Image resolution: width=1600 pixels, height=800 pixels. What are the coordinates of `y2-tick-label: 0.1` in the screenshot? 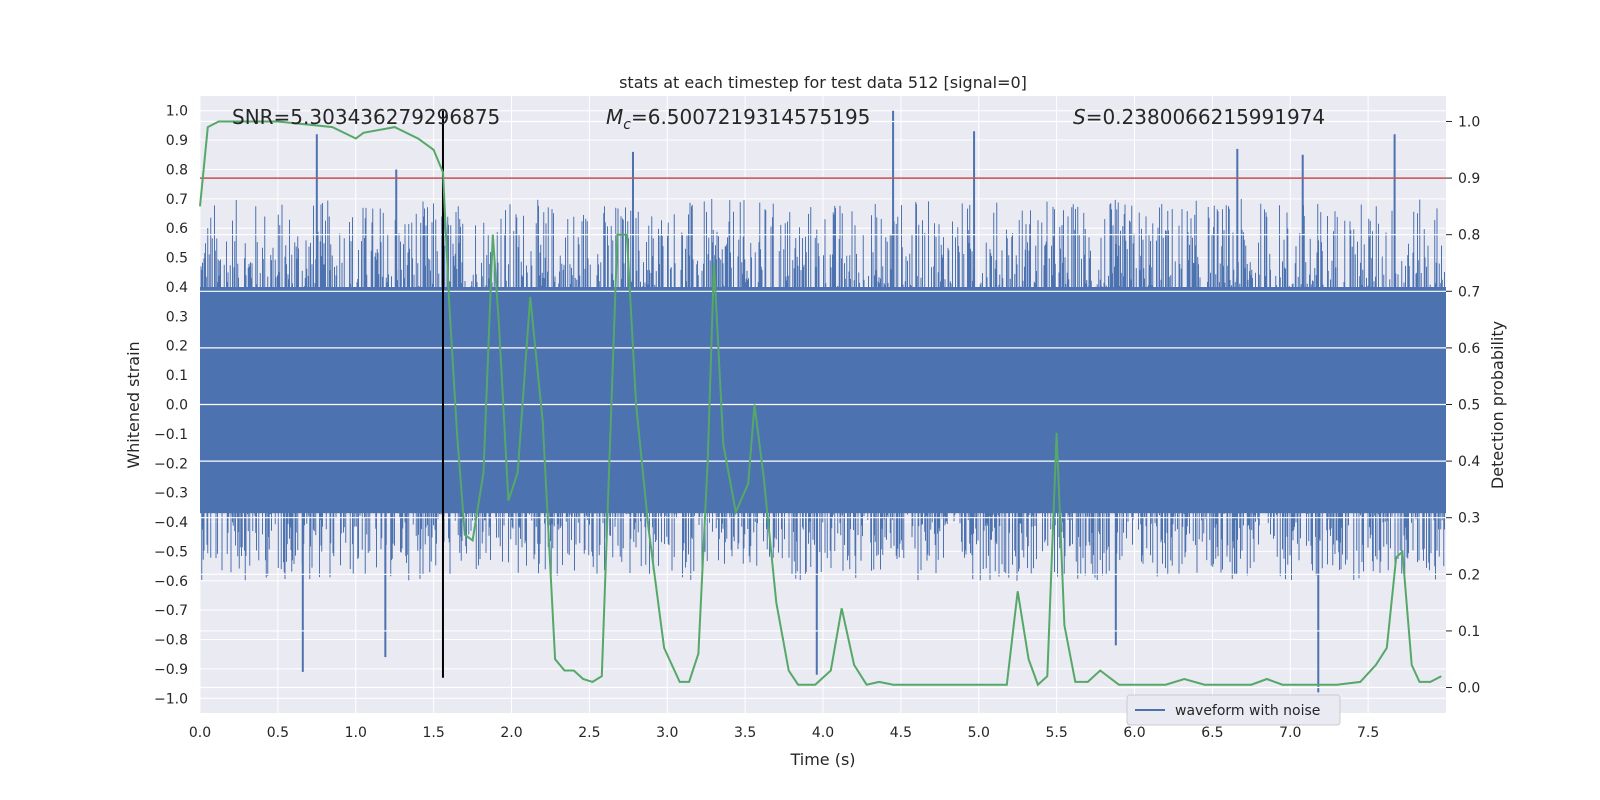 It's located at (1469, 632).